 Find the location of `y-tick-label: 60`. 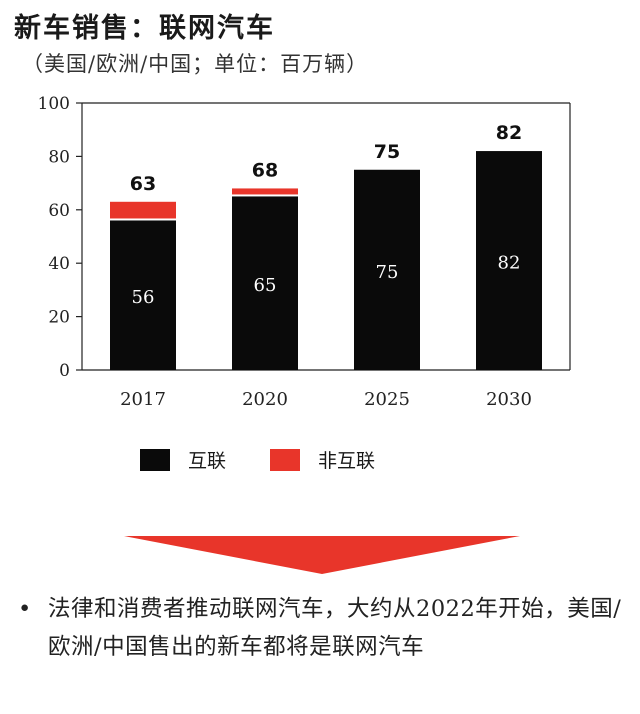

y-tick-label: 60 is located at coordinates (59, 211).